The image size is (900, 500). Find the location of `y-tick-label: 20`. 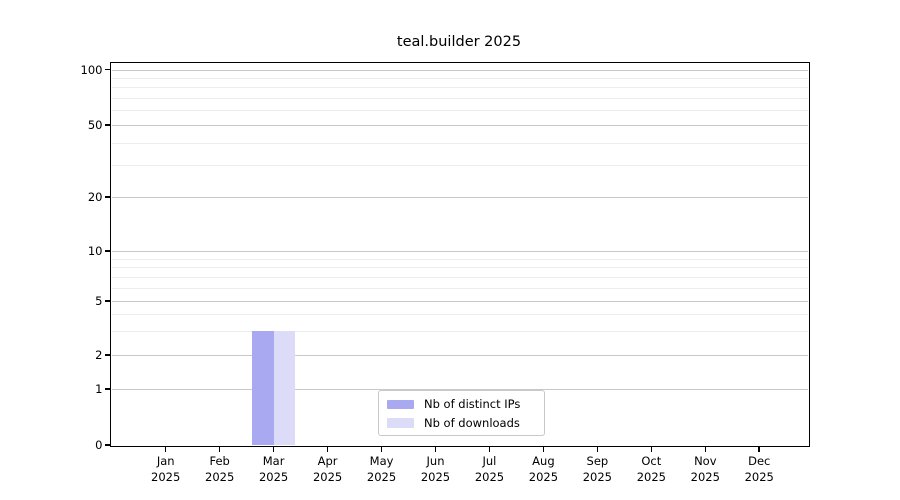

y-tick-label: 20 is located at coordinates (95, 197).